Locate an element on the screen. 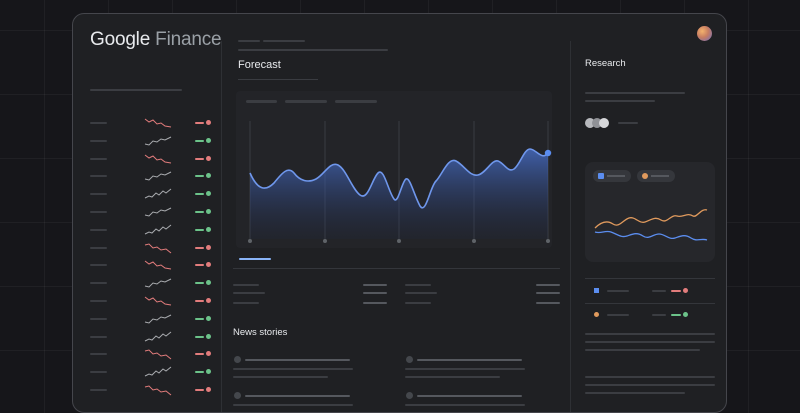 Image resolution: width=800 pixels, height=413 pixels. google-finance-logo: Google Finance is located at coordinates (156, 40).